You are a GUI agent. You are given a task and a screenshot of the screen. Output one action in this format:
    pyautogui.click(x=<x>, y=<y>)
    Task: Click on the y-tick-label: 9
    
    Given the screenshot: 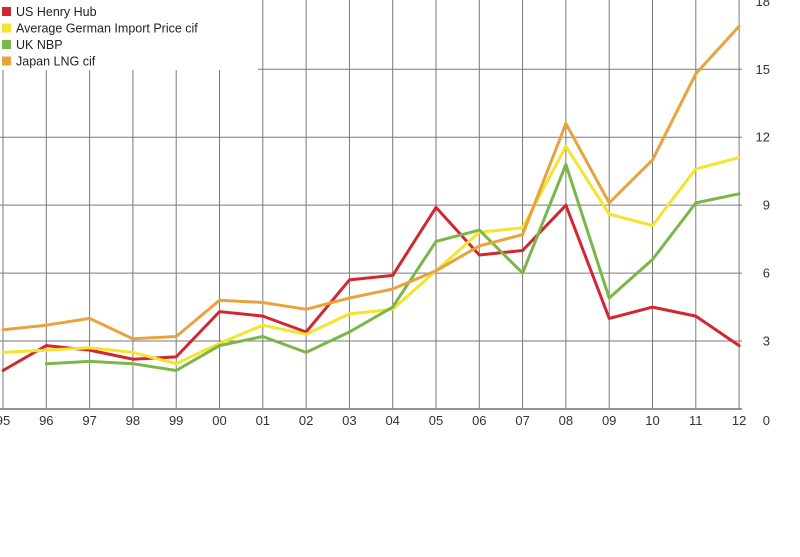 What is the action you would take?
    pyautogui.click(x=766, y=205)
    